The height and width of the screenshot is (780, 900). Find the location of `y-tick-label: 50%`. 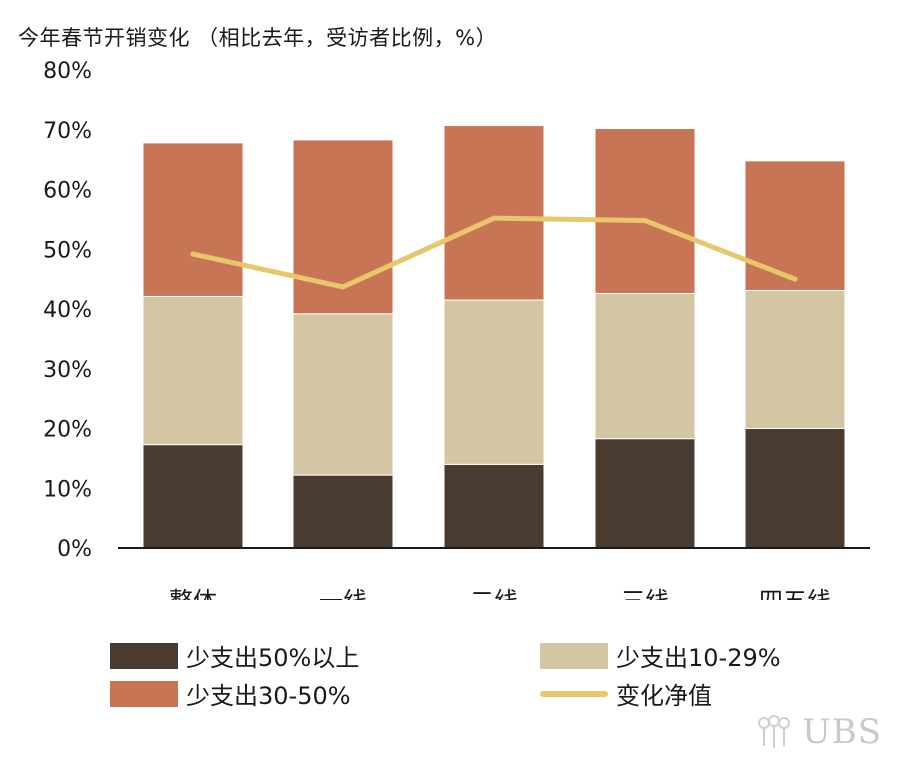

y-tick-label: 50% is located at coordinates (67, 250).